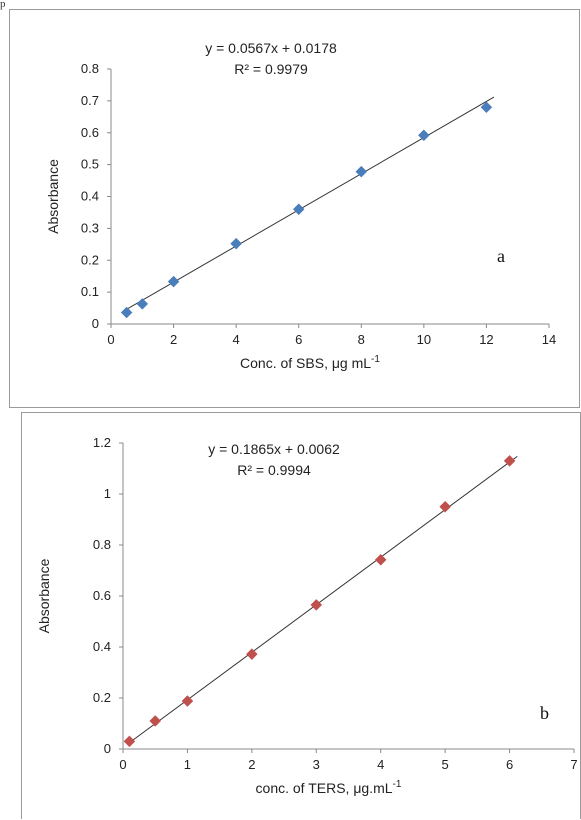 The width and height of the screenshot is (581, 820). What do you see at coordinates (573, 764) in the screenshot?
I see `x-tick-label: 7` at bounding box center [573, 764].